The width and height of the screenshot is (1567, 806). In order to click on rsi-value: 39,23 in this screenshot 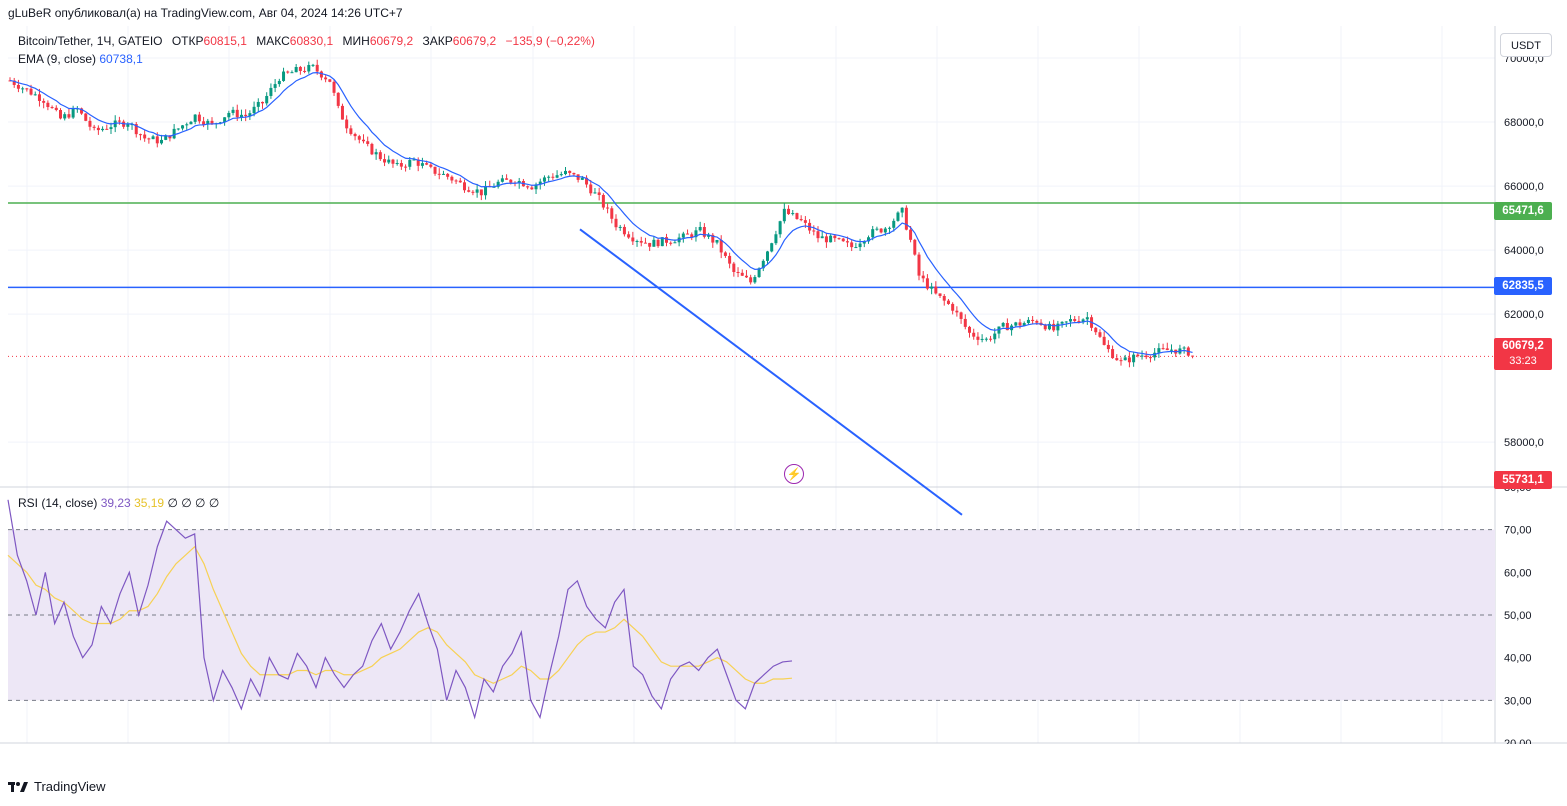, I will do `click(115, 503)`.